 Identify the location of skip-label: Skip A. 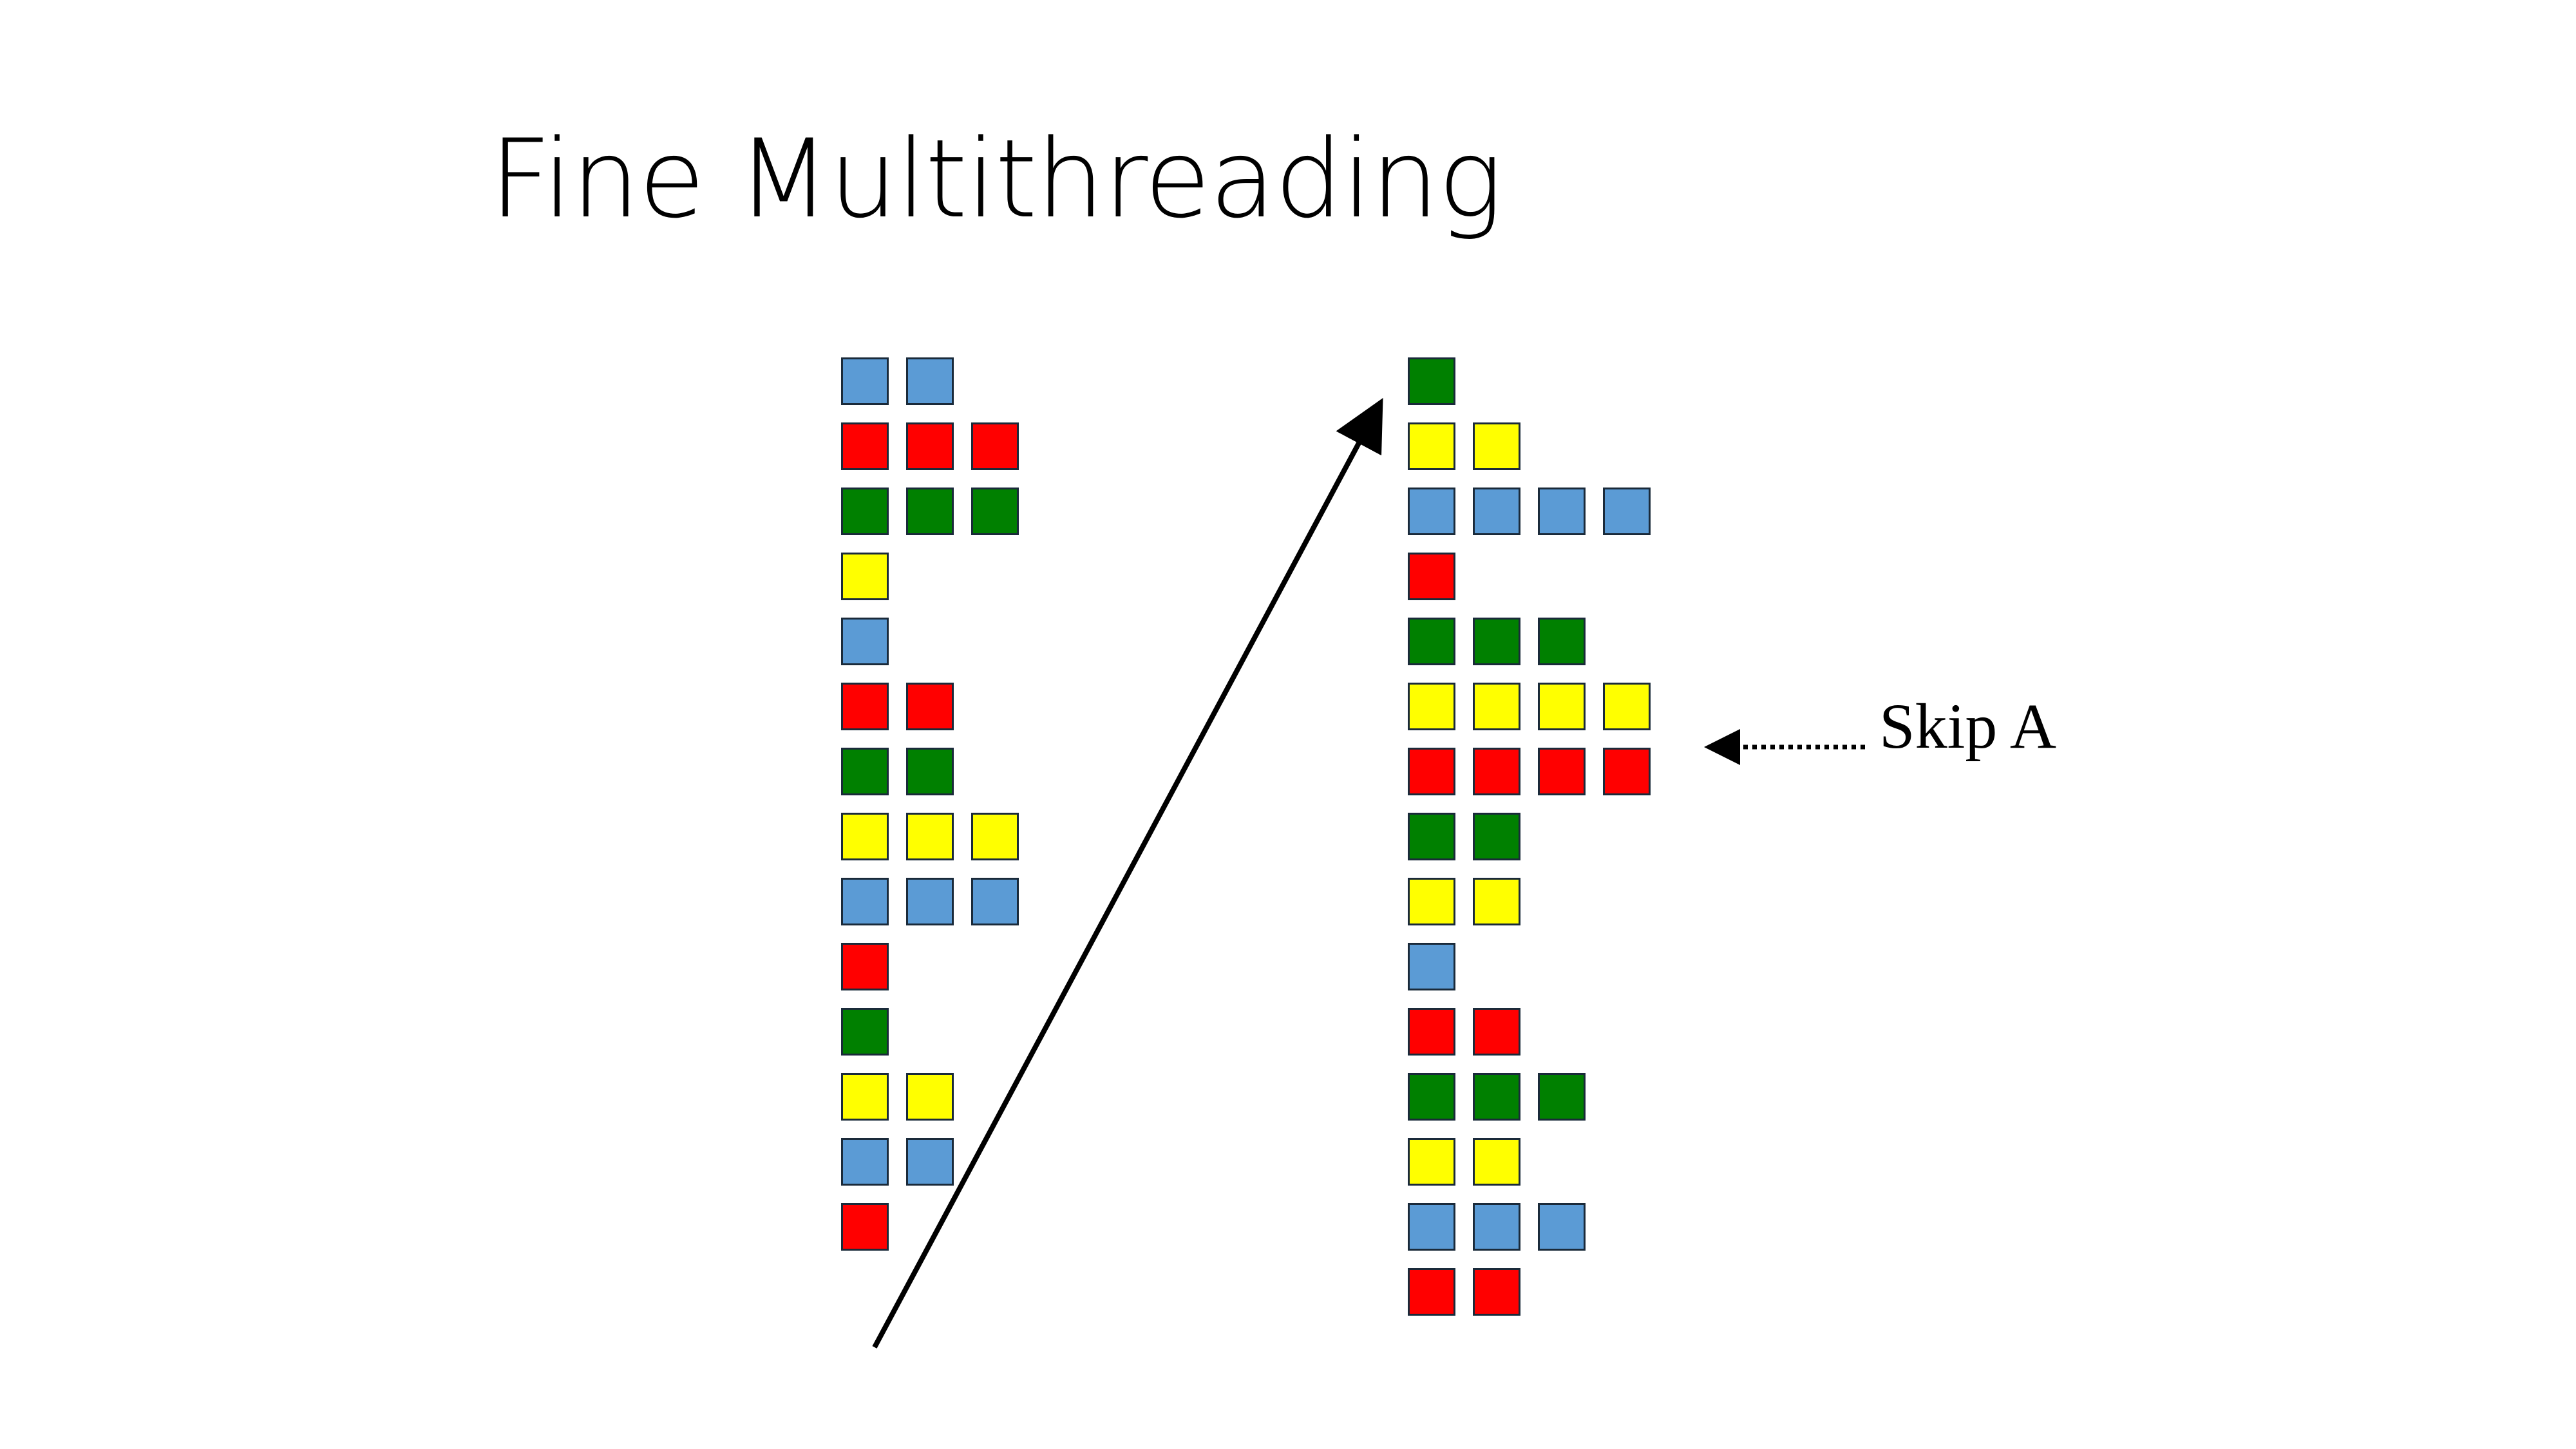
(1968, 726).